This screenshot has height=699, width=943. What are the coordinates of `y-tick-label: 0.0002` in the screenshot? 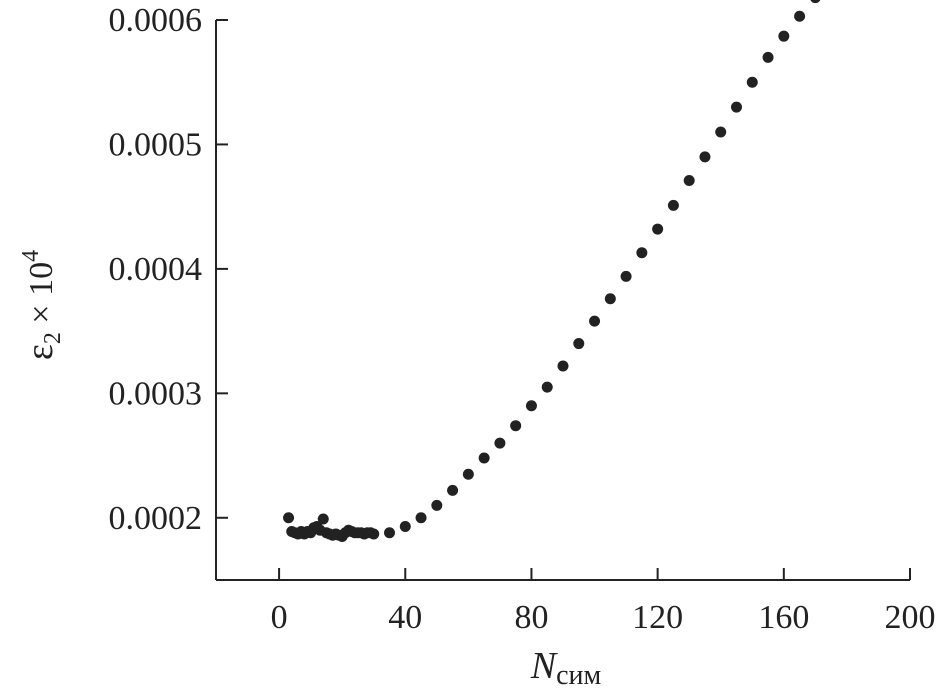 It's located at (156, 518).